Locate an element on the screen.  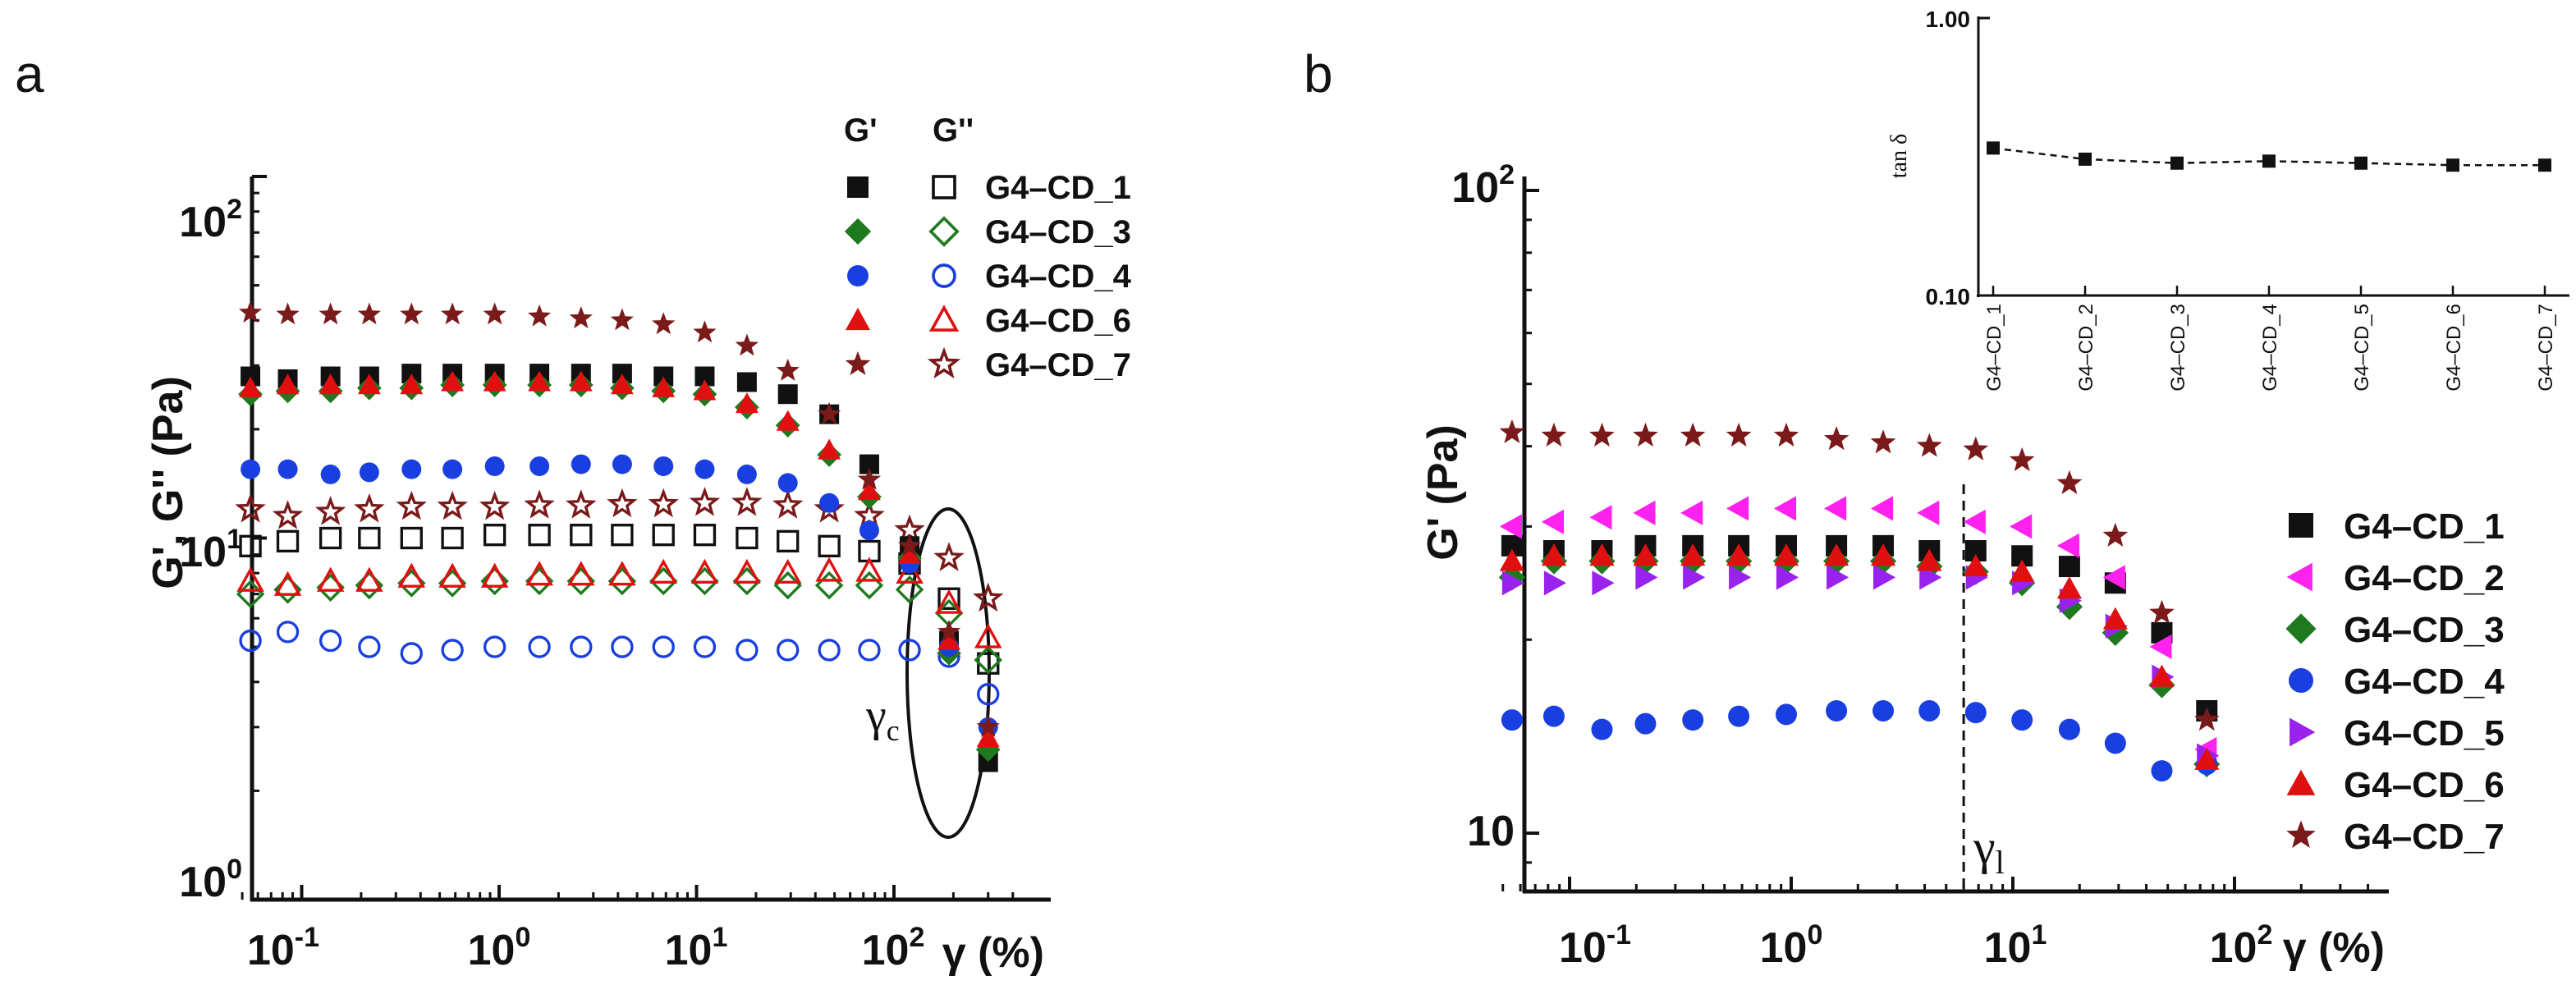
panel-b-linear-limit-label: γl is located at coordinates (1989, 850).